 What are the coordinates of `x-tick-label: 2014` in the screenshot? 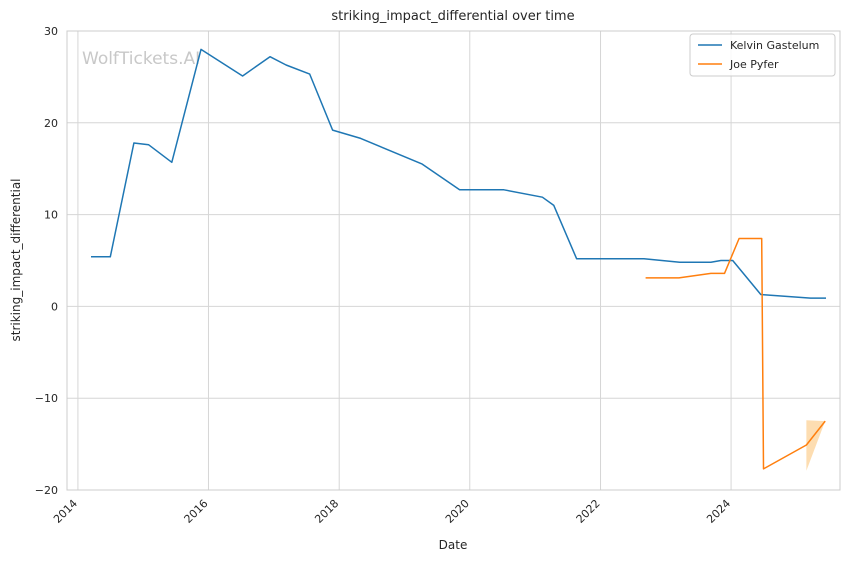 It's located at (65, 511).